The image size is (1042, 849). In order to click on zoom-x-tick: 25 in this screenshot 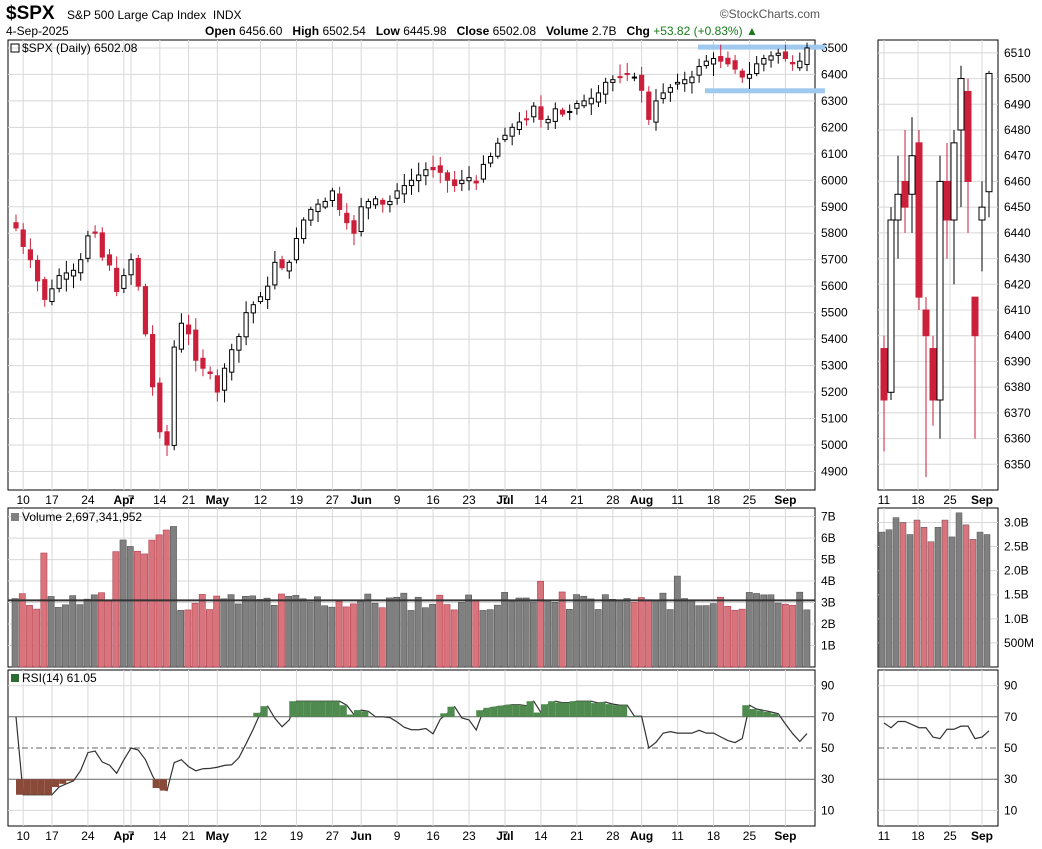, I will do `click(950, 500)`.